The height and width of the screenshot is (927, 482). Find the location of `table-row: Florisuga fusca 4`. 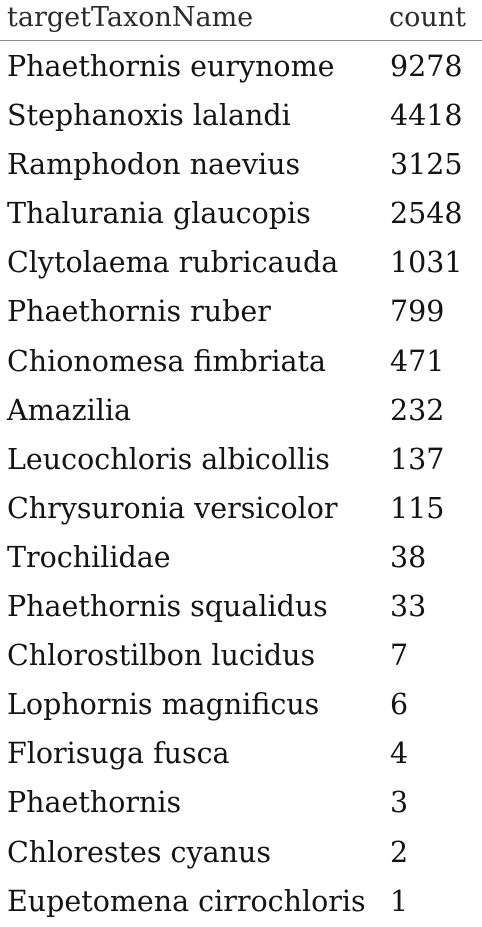

table-row: Florisuga fusca 4 is located at coordinates (241, 754).